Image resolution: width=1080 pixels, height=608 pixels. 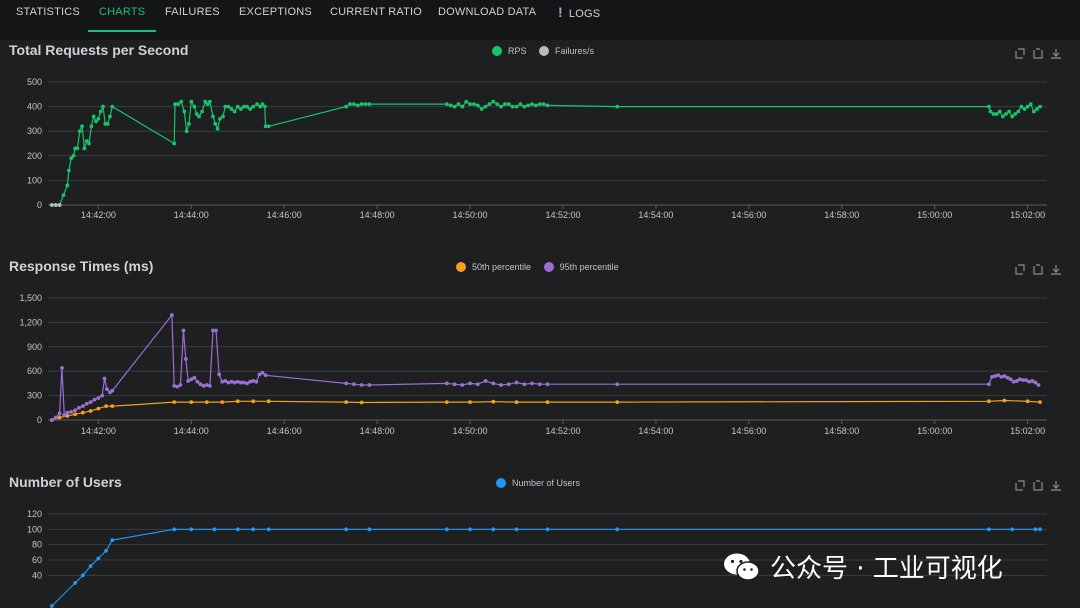 I want to click on legend-swatch-rps, so click(x=497, y=51).